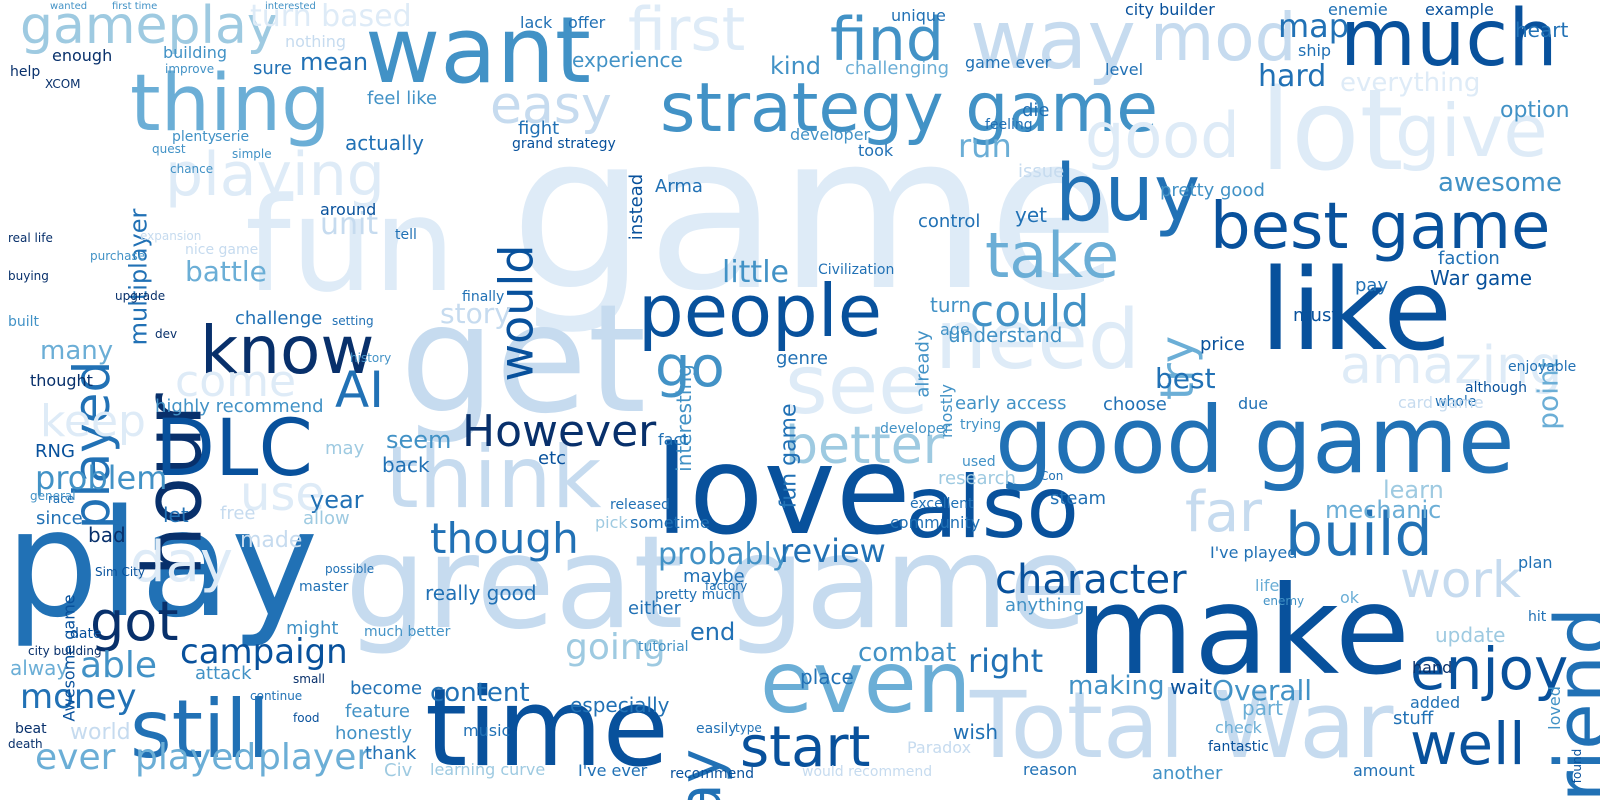 The height and width of the screenshot is (800, 1600). What do you see at coordinates (1451, 366) in the screenshot?
I see `word-amazing: amazing` at bounding box center [1451, 366].